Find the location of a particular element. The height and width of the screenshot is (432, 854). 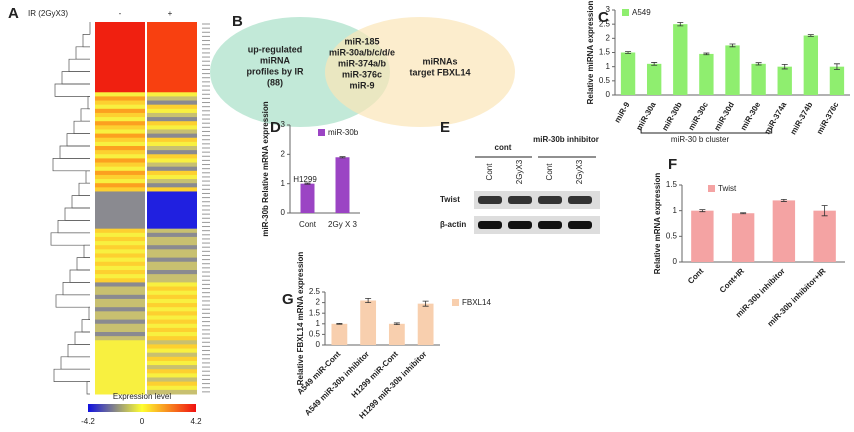

blot is located at coordinates (537, 200).